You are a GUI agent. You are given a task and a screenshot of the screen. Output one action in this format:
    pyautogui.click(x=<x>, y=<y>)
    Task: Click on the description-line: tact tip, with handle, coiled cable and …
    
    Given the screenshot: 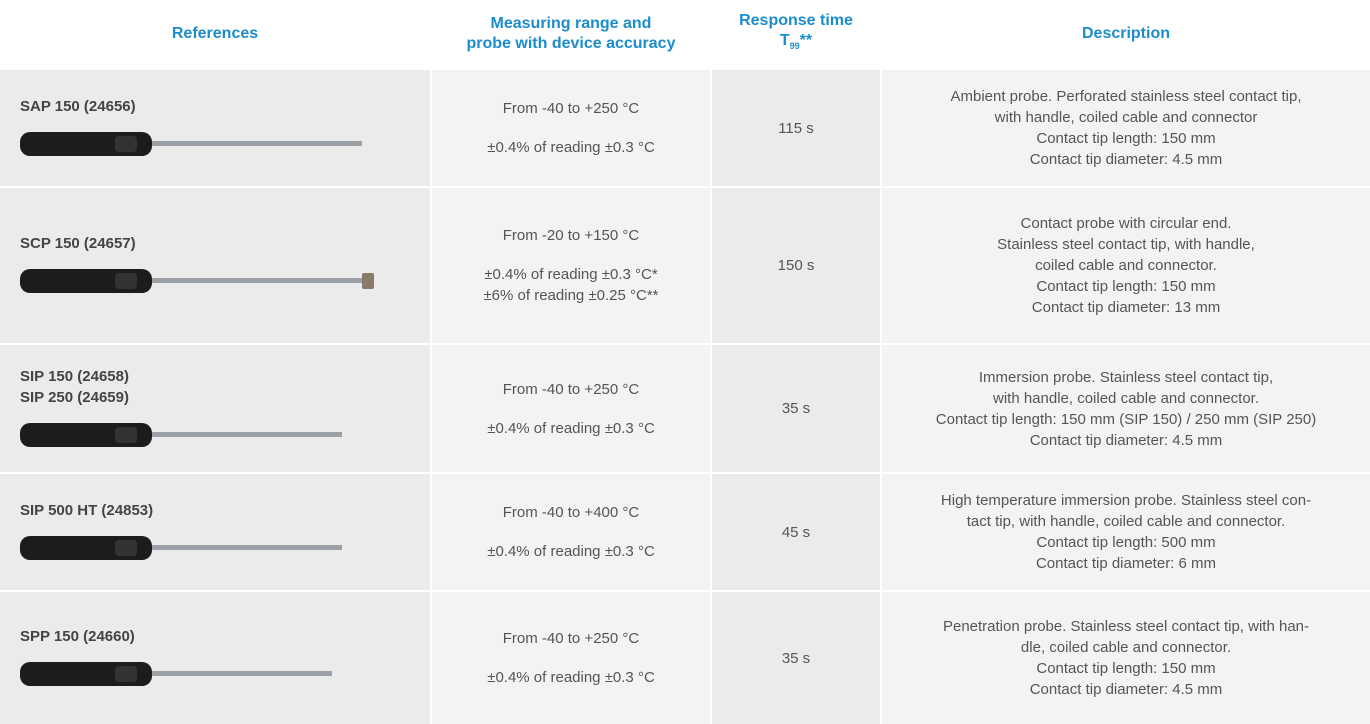 What is the action you would take?
    pyautogui.click(x=1126, y=521)
    